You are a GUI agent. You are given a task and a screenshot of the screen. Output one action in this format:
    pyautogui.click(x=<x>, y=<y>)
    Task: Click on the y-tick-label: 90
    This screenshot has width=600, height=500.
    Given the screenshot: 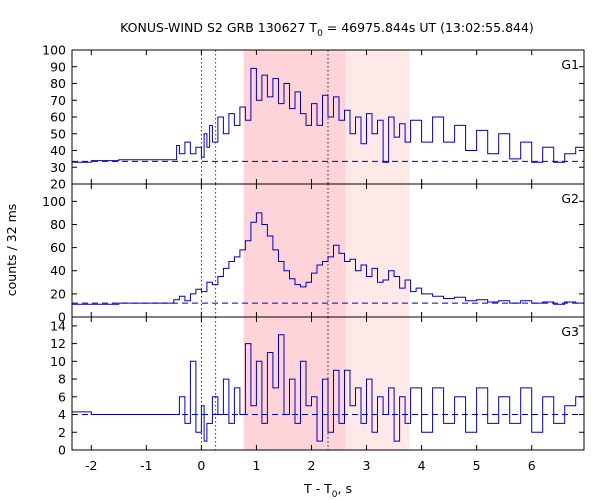 What is the action you would take?
    pyautogui.click(x=58, y=66)
    